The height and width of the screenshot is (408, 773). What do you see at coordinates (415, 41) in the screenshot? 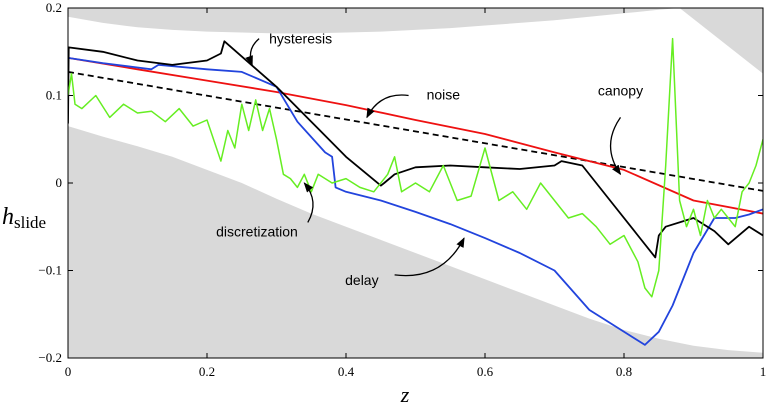
I see `envelope-upper-region` at bounding box center [415, 41].